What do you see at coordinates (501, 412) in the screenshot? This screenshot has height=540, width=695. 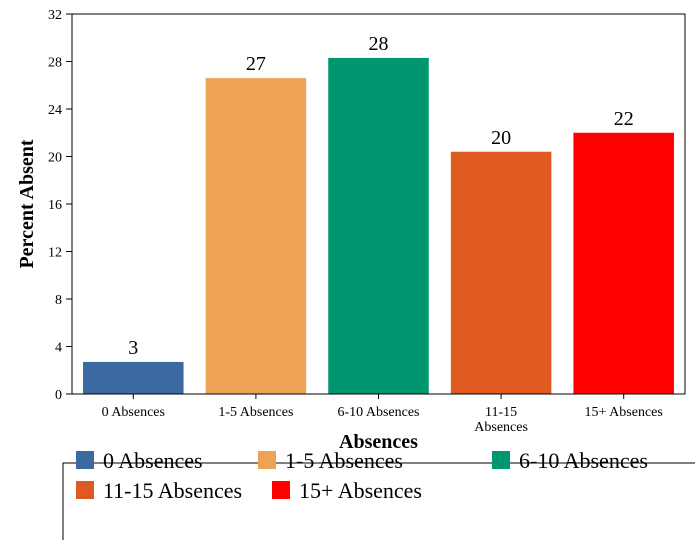 I see `x-tick-label: 11-15` at bounding box center [501, 412].